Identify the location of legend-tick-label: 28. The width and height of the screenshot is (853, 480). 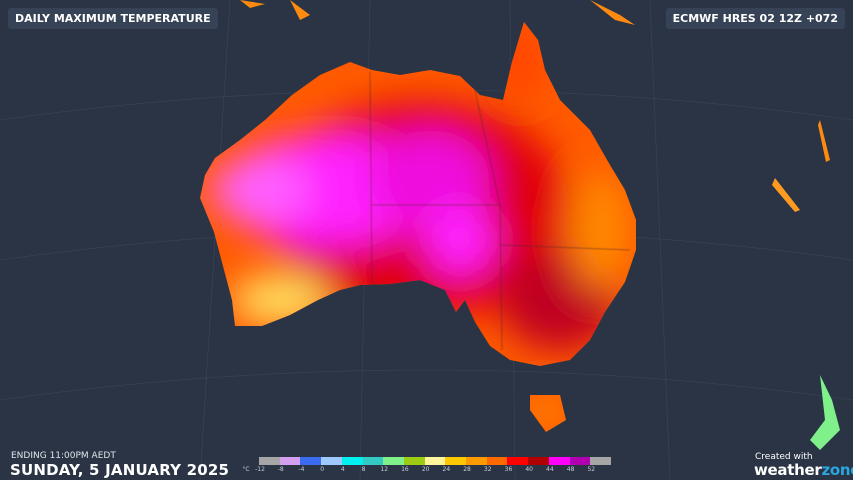
(467, 469).